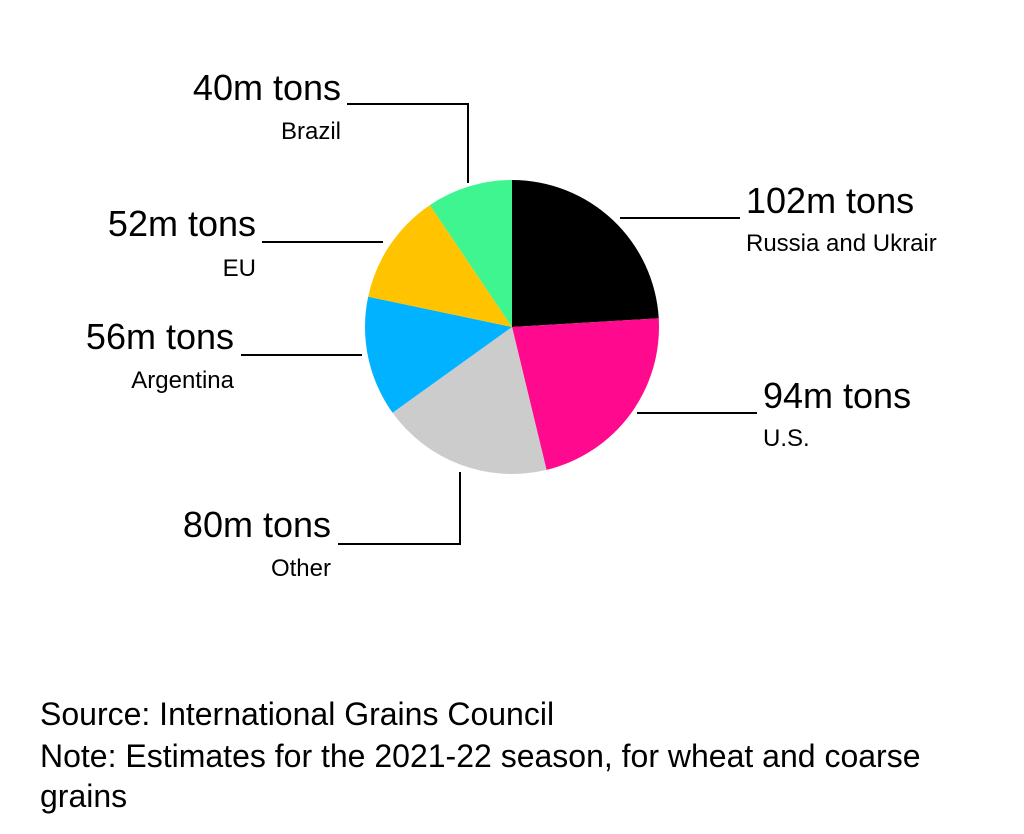 The height and width of the screenshot is (834, 1024). Describe the element at coordinates (438, 354) in the screenshot. I see `pie-slice-argentina` at that location.